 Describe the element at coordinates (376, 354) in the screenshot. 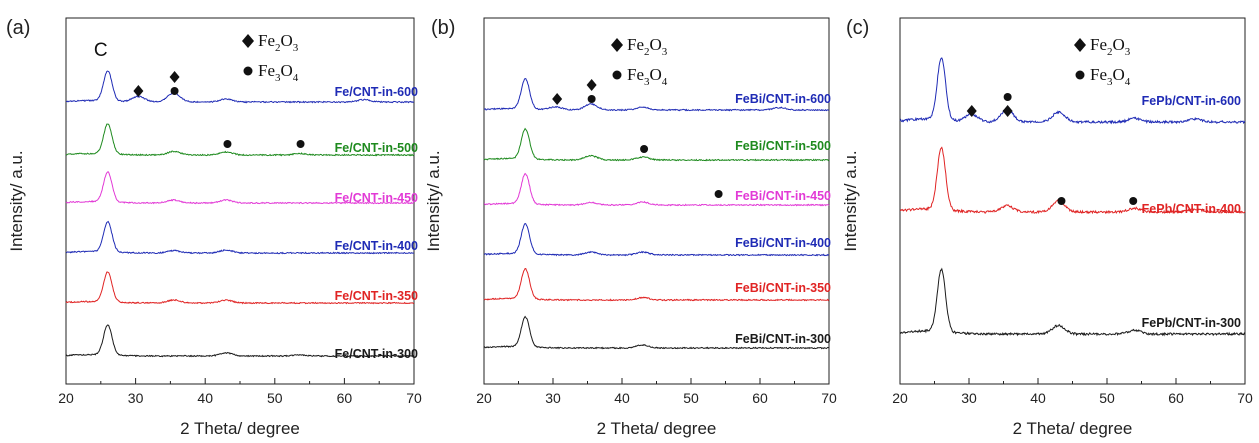

I see `series-label: Fe/CNT-in-300` at that location.